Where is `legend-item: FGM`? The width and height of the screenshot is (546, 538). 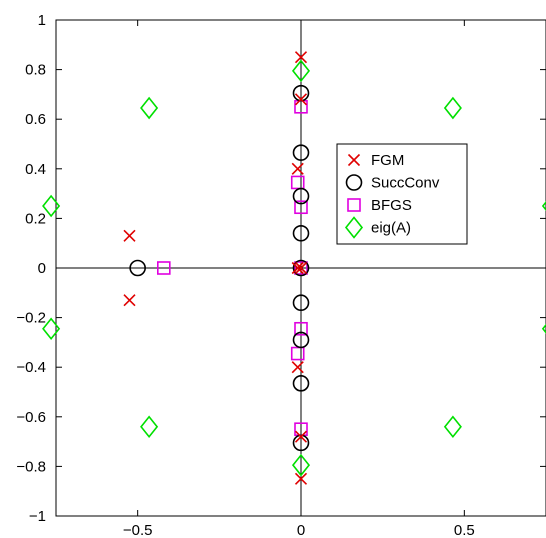 legend-item: FGM is located at coordinates (375, 160).